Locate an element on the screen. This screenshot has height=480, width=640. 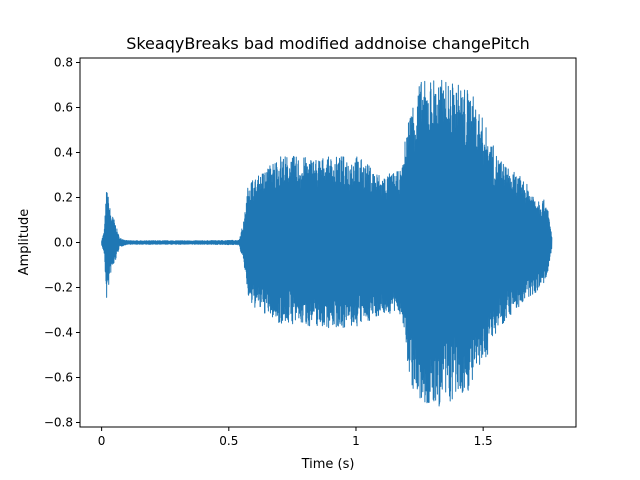
y-tick-label: −0.2 is located at coordinates (58, 288).